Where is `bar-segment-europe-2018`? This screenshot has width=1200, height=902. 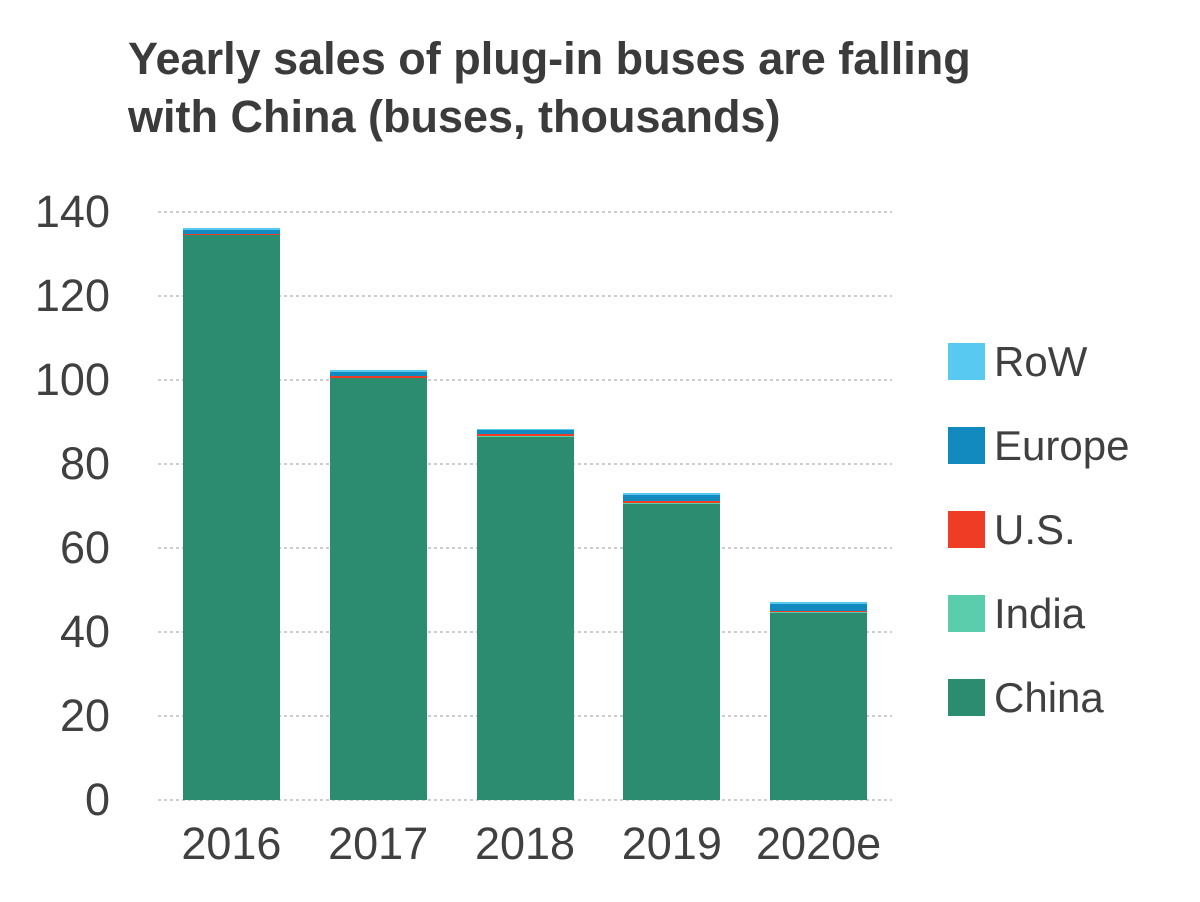 bar-segment-europe-2018 is located at coordinates (525, 432).